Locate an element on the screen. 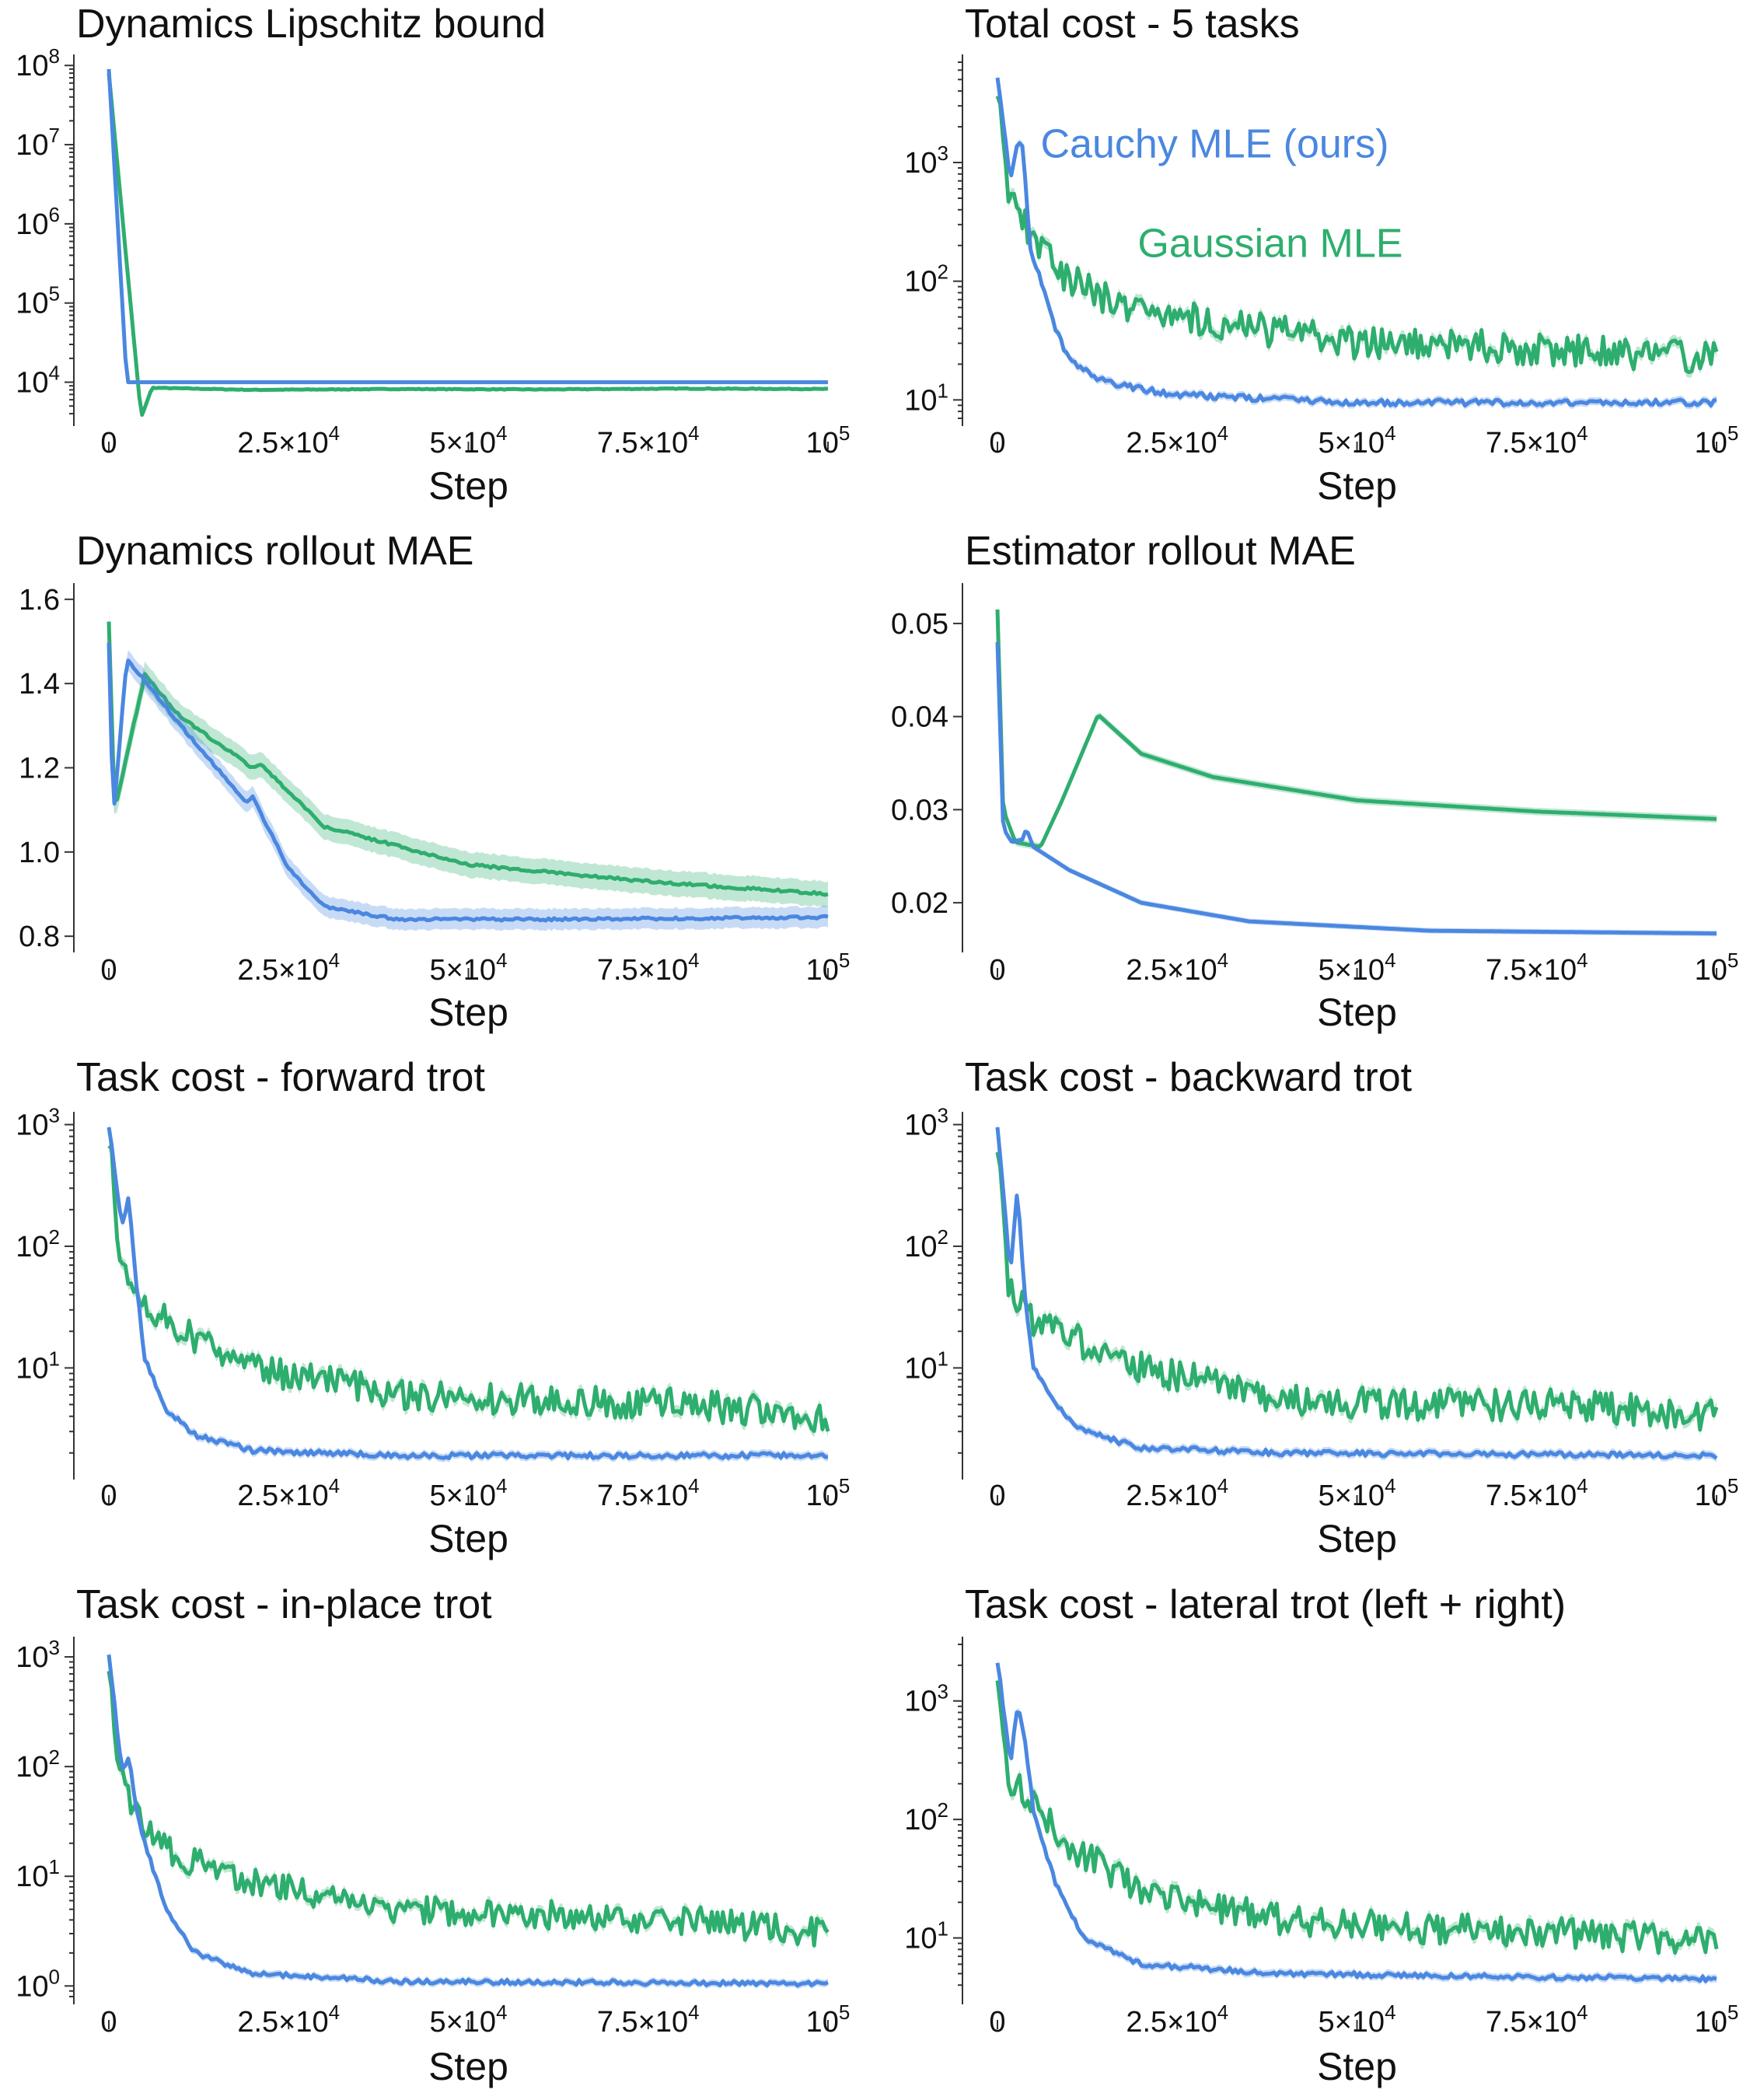  panel-title: Total cost - 5 tasks is located at coordinates (1132, 24).